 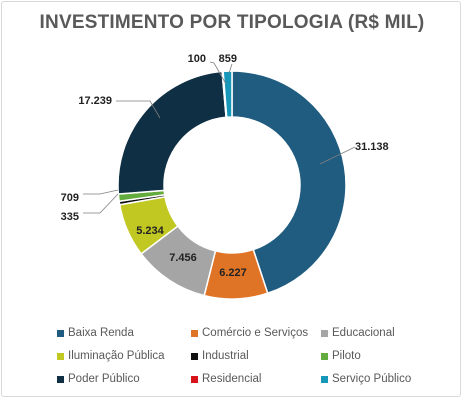 I want to click on legend-item-poder-publico: Poder Público, so click(x=98, y=379).